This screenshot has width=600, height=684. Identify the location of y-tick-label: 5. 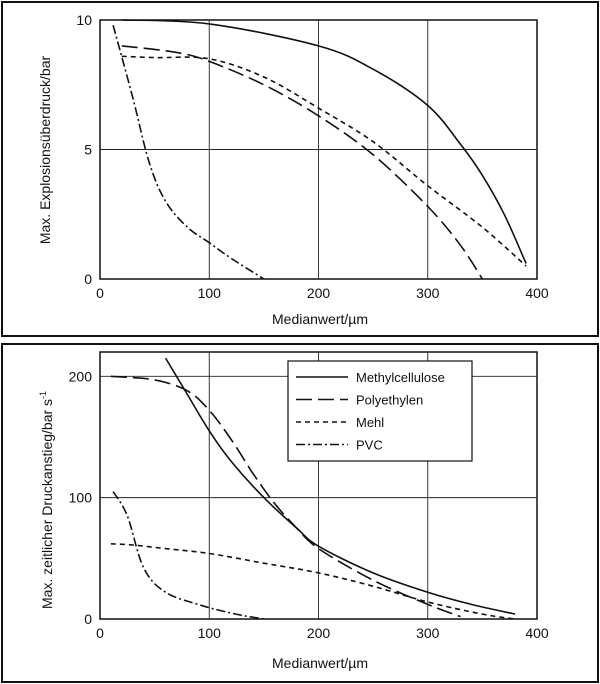
(88, 150).